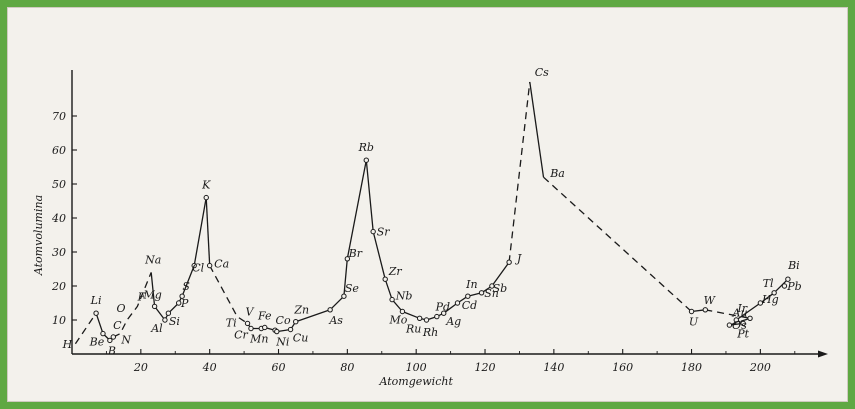 The image size is (855, 409). What do you see at coordinates (296, 322) in the screenshot?
I see `point-zn` at bounding box center [296, 322].